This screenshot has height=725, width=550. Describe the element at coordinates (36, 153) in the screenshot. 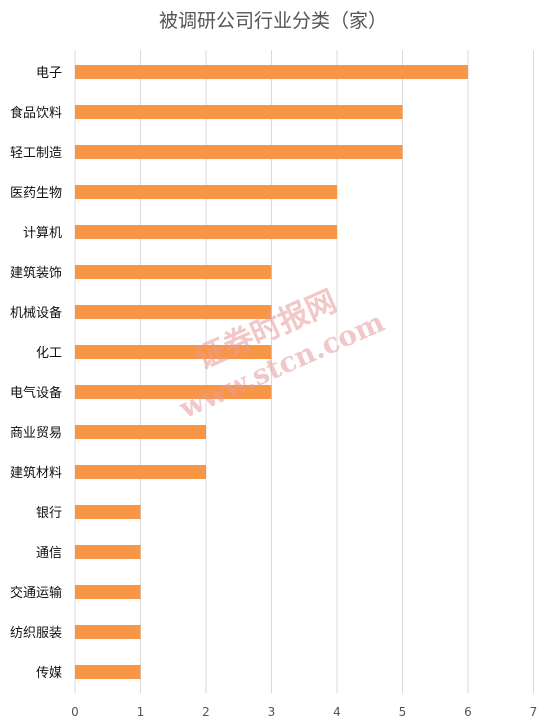

I see `category-label: 轻工制造` at that location.